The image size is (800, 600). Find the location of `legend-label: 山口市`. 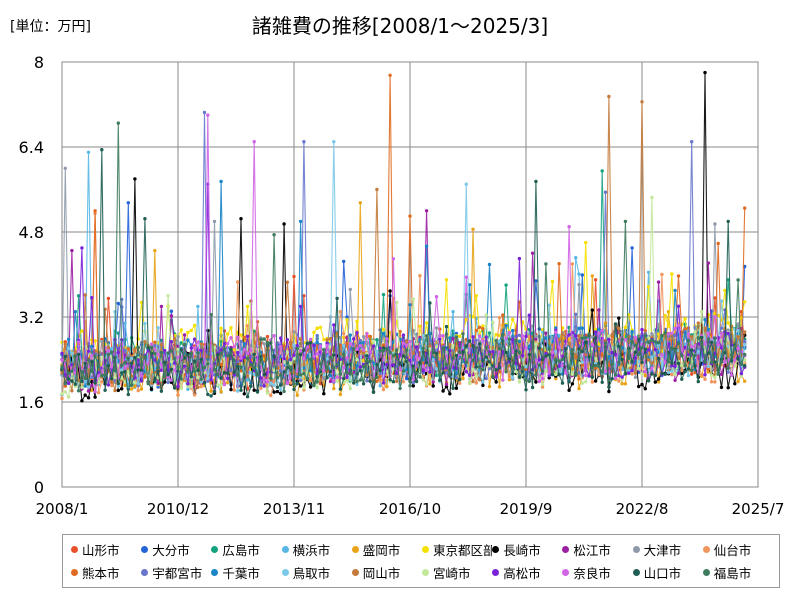

legend-label: 山口市 is located at coordinates (662, 573).